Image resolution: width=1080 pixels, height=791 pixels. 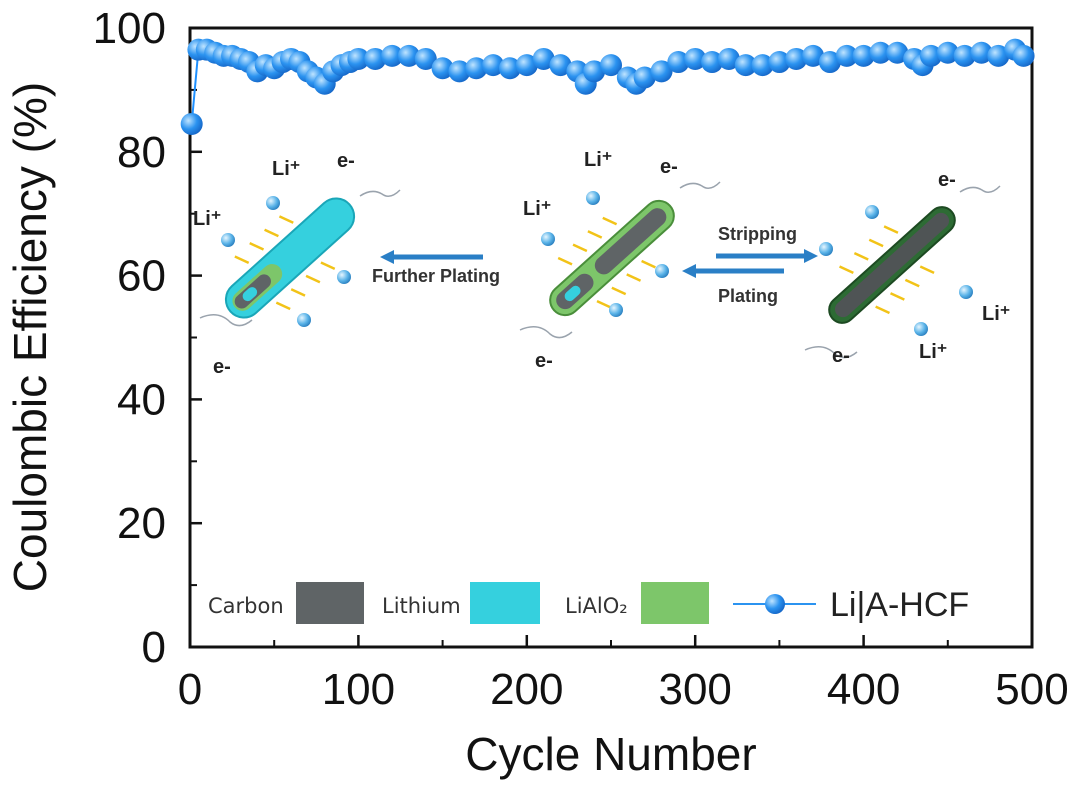 I want to click on legend: Carbon Lithium LiAlO₂ Li|A-HCF, so click(x=588, y=603).